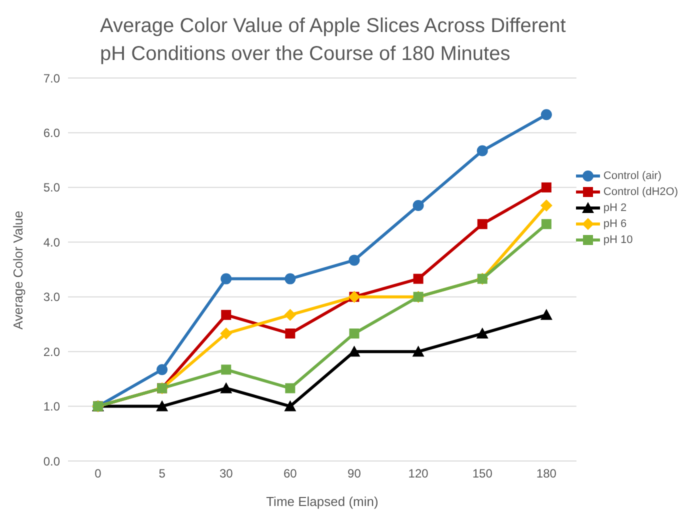 This screenshot has height=529, width=696. What do you see at coordinates (418, 473) in the screenshot?
I see `x-tick-label: 120` at bounding box center [418, 473].